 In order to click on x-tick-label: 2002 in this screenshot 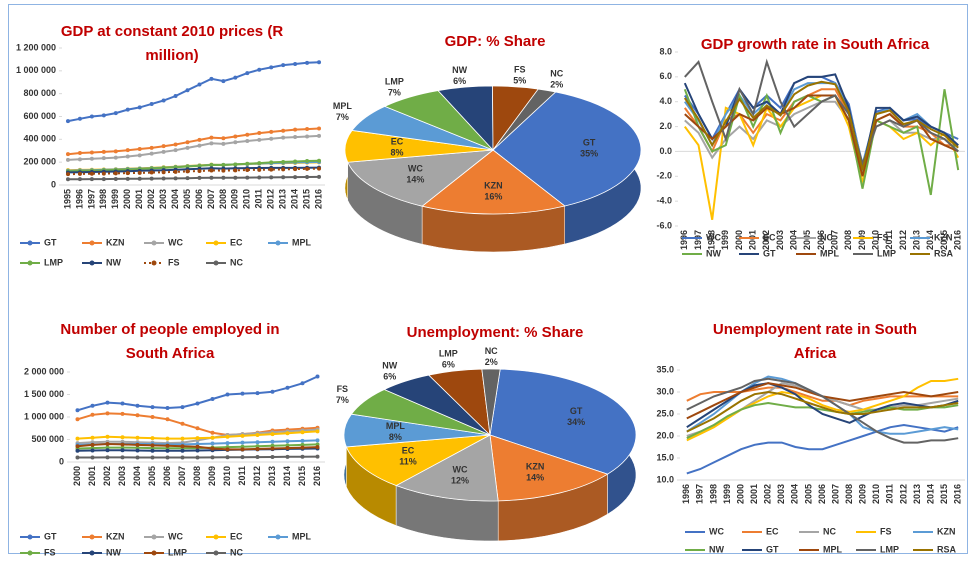, I will do `click(107, 476)`.